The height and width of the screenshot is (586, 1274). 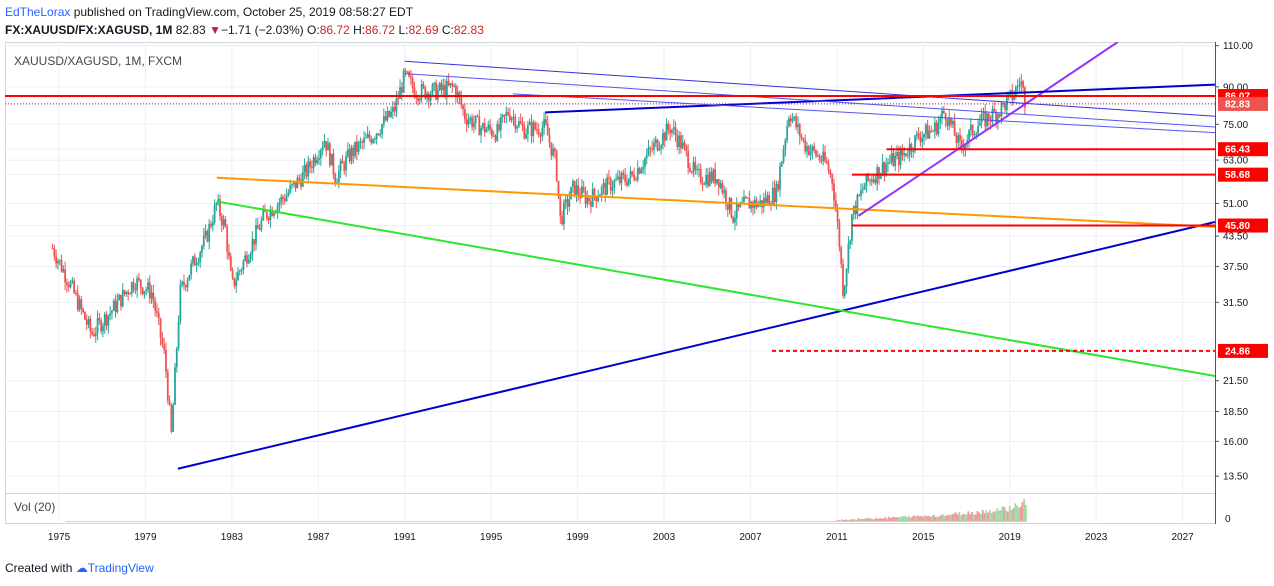 I want to click on x-tick-label: 1979, so click(x=145, y=537).